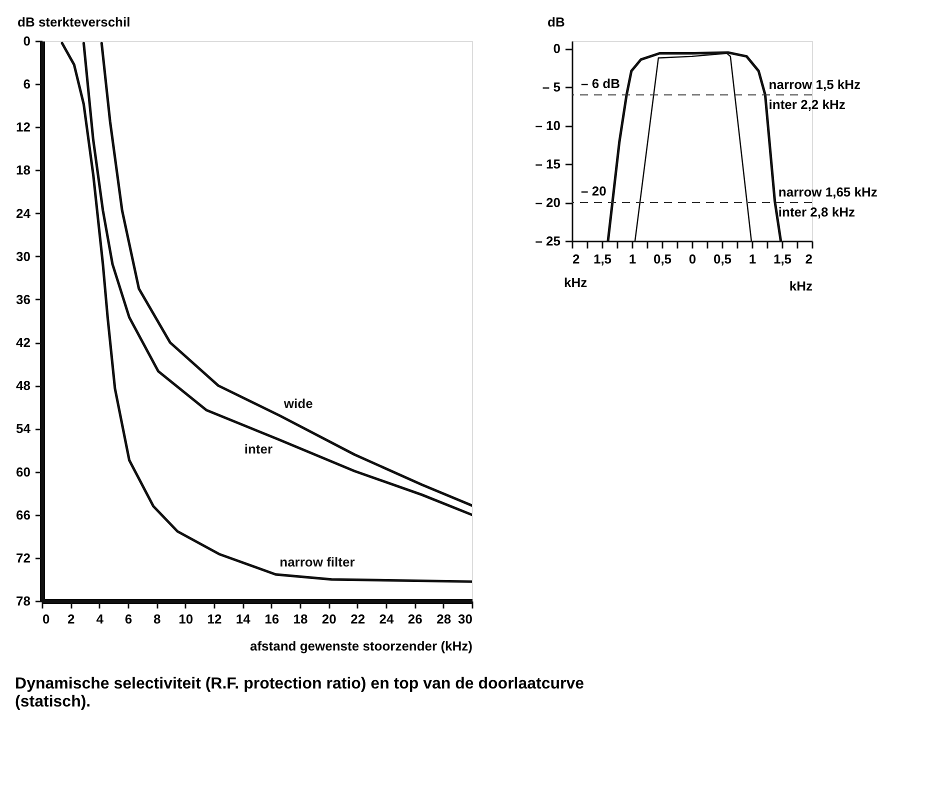 Image resolution: width=932 pixels, height=790 pixels. I want to click on text: Dynamische selectiviteit (R.F. protection ratio) en top van de doorlaatcurve (statisch)., so click(299, 693).